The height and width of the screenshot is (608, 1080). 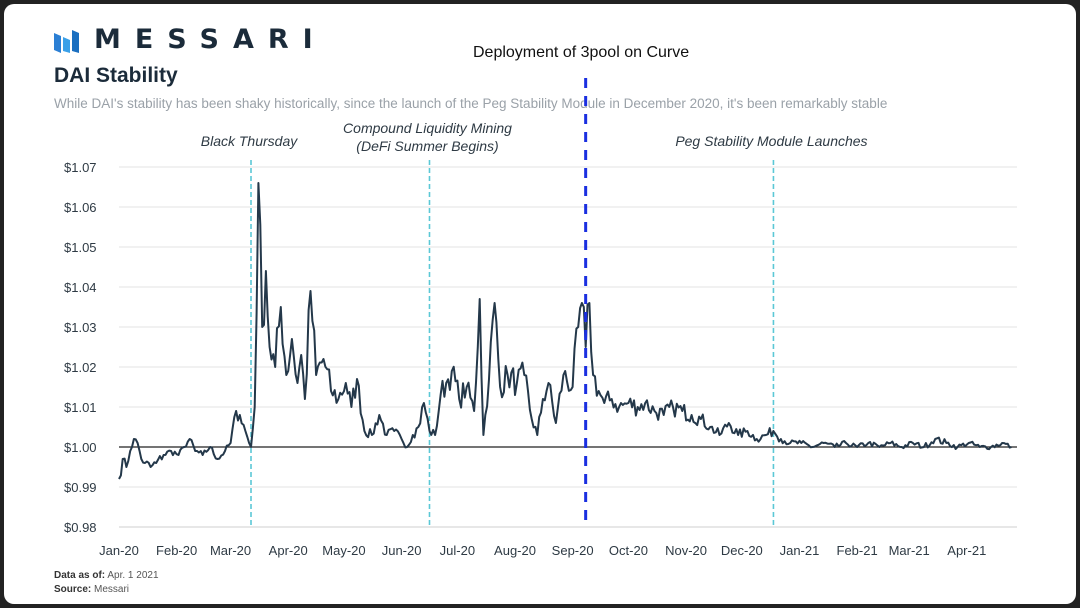 I want to click on brand: MESSARI, so click(x=190, y=39).